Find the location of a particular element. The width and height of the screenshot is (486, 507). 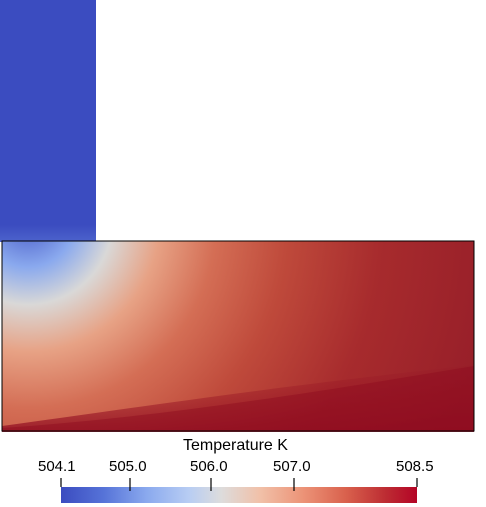

colorbar-title: Temperature K is located at coordinates (235, 445).